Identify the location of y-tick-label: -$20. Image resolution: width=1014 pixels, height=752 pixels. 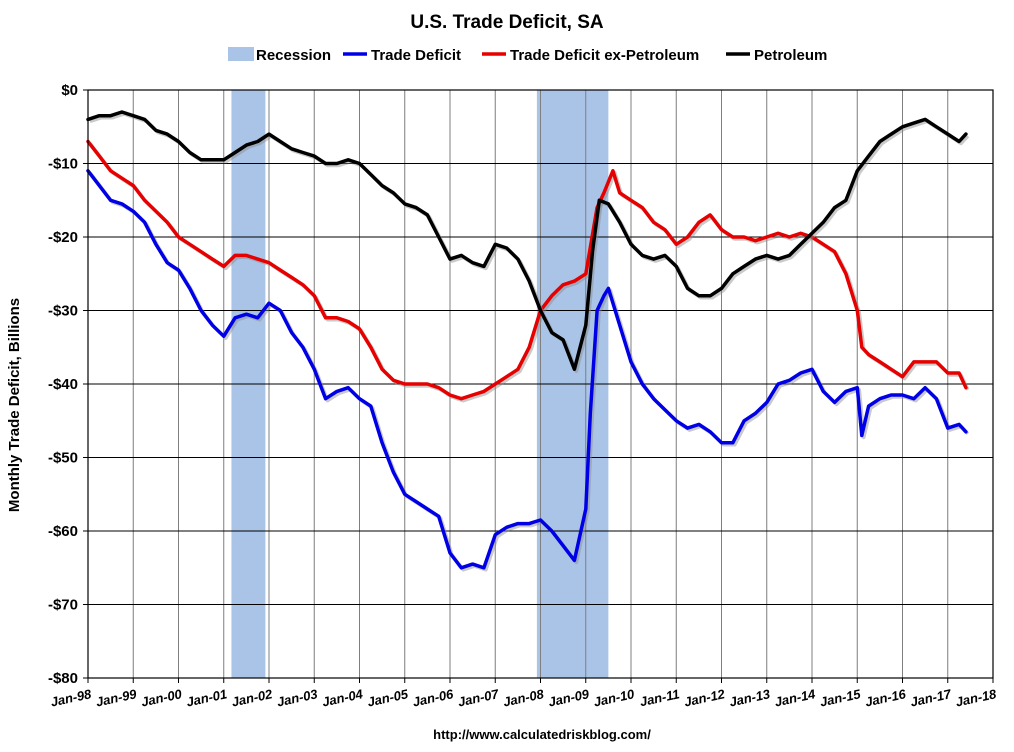
(63, 237).